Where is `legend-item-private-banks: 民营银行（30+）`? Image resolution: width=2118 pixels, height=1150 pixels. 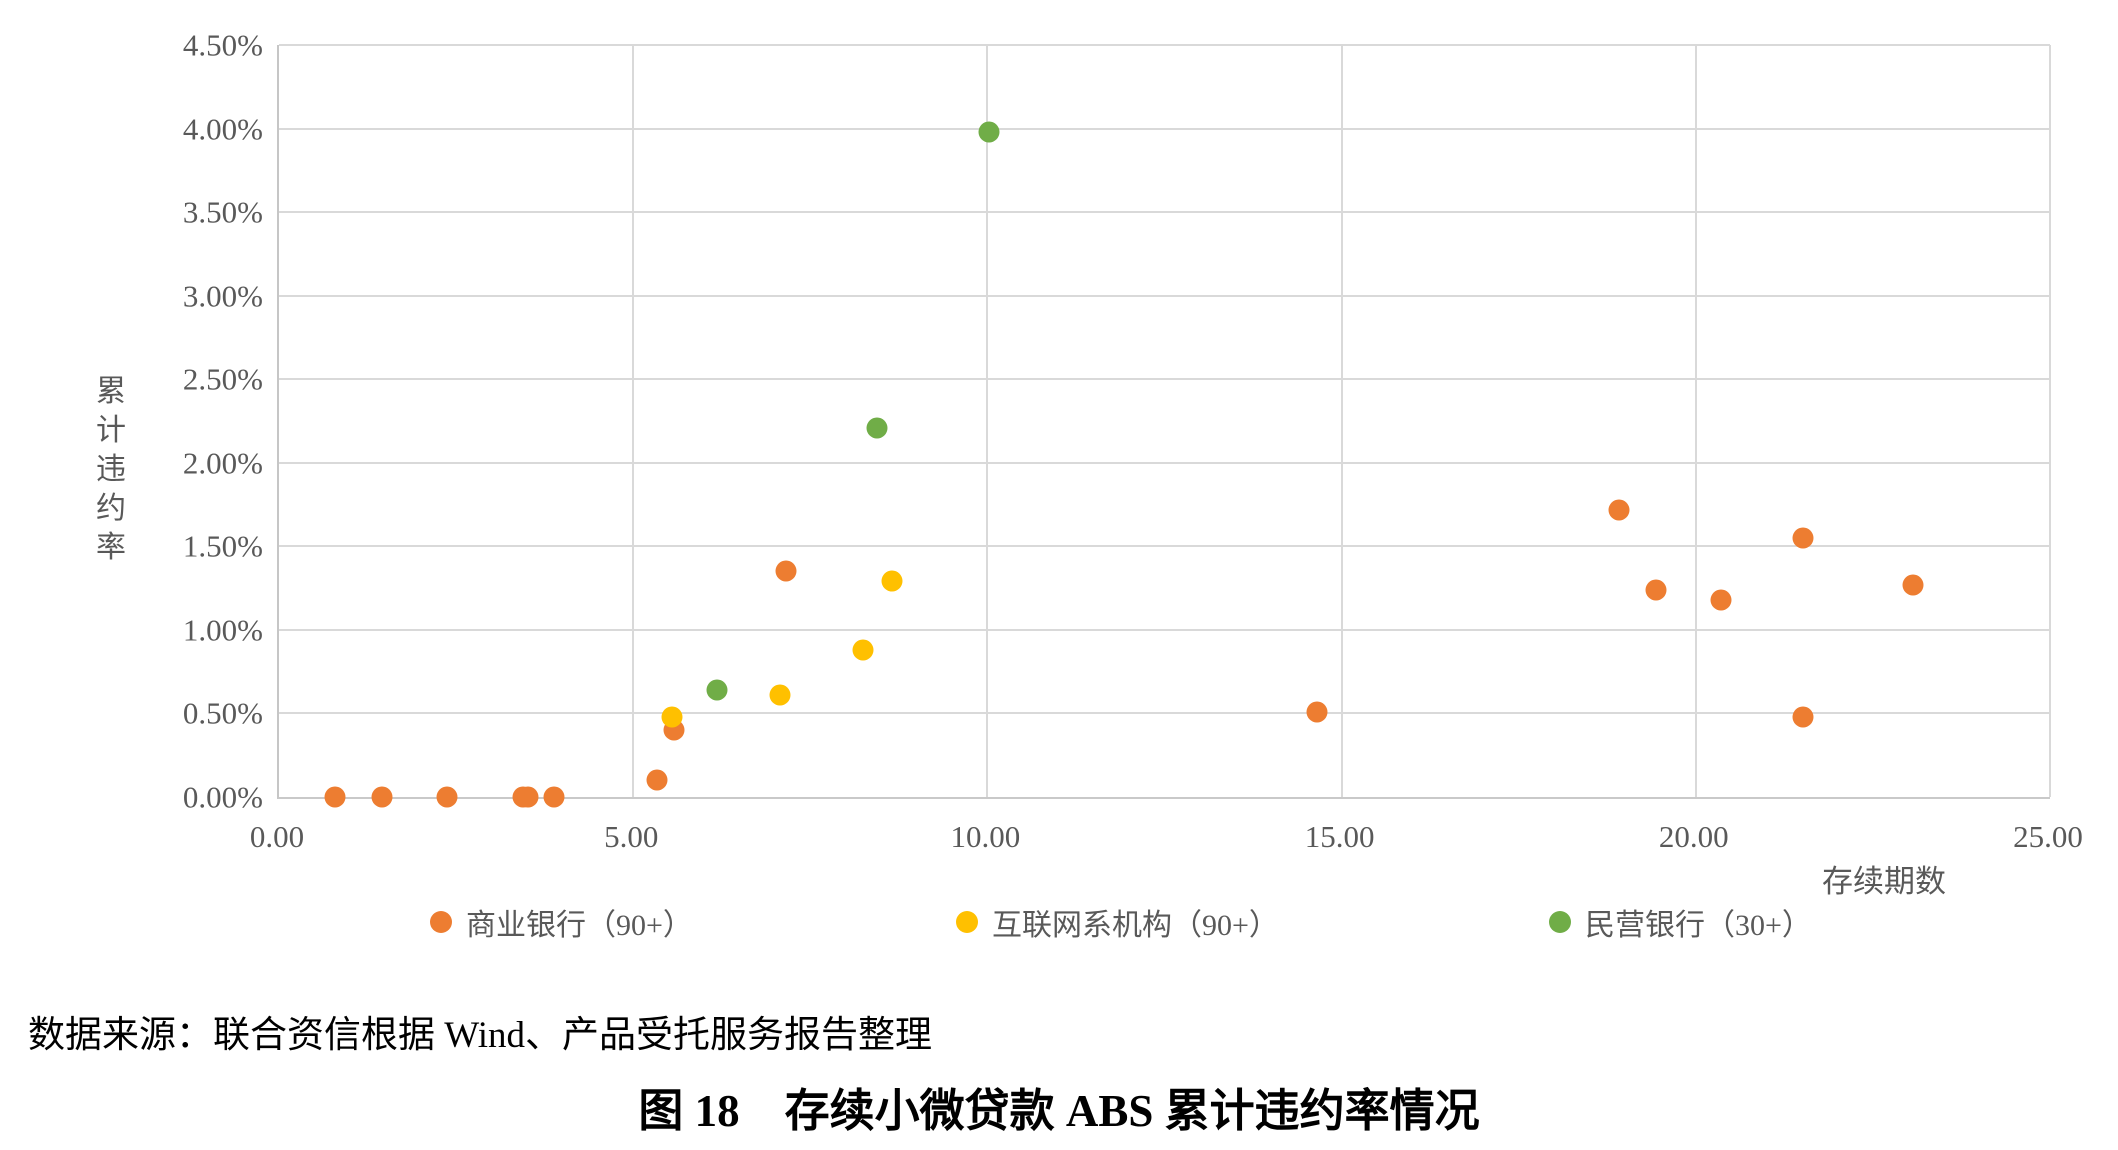
legend-item-private-banks: 民营银行（30+） is located at coordinates (1680, 922).